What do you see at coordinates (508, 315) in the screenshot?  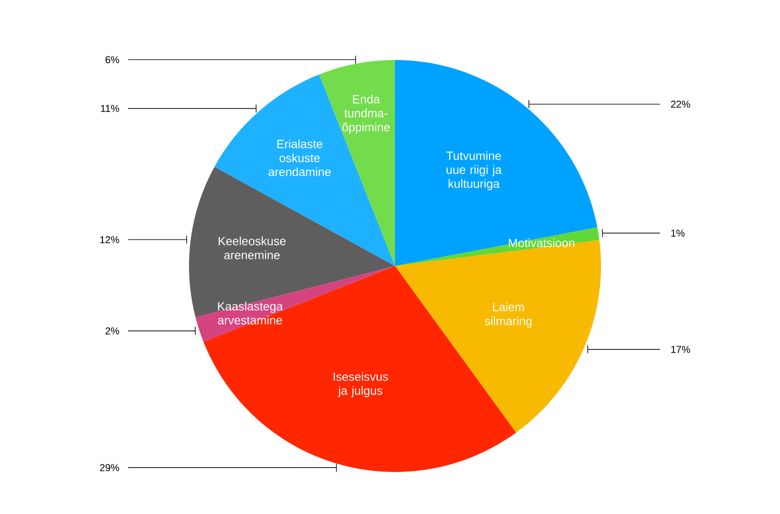 I see `slice-label: Laiem silmaring` at bounding box center [508, 315].